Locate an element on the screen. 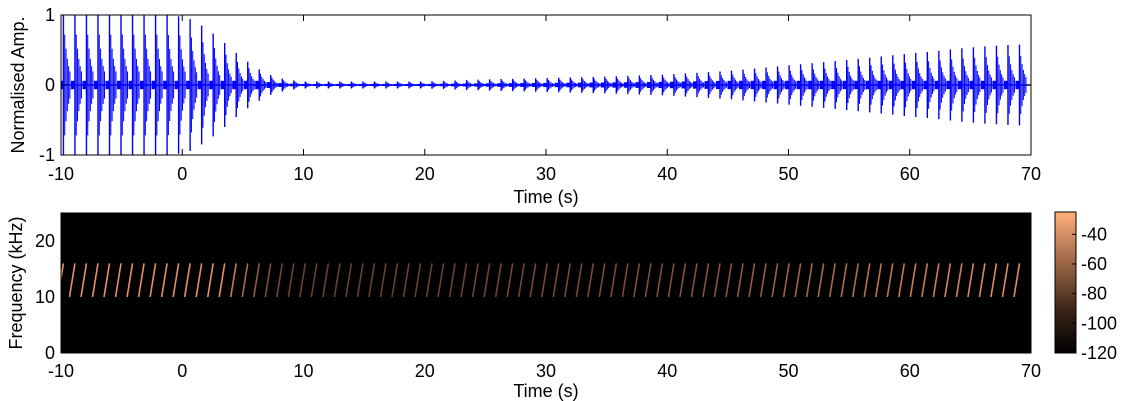 Image resolution: width=1139 pixels, height=401 pixels. spectrogram-x-axis-label: Time (s) is located at coordinates (545, 391).